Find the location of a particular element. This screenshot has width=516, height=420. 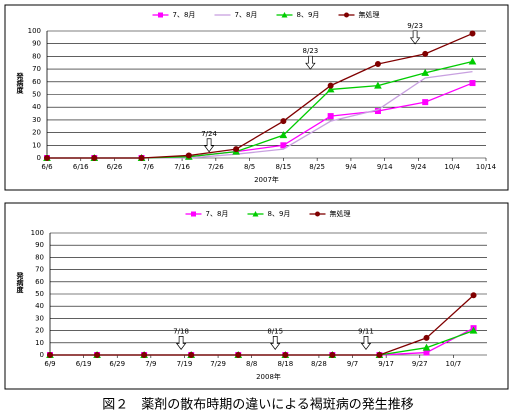

x-tick-label: 6/26 is located at coordinates (115, 167).